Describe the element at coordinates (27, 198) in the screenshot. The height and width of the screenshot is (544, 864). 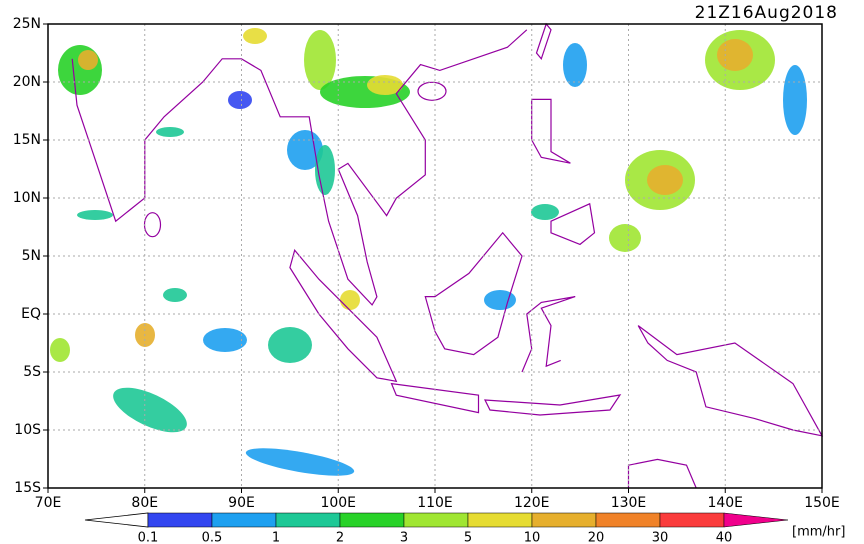
I see `lat-label: 10N` at that location.